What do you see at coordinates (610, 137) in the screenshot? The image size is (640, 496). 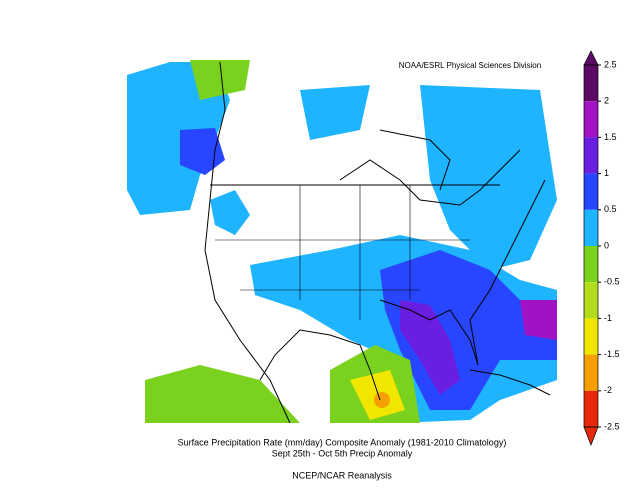 I see `colorbar-tick-label: 1.5` at bounding box center [610, 137].